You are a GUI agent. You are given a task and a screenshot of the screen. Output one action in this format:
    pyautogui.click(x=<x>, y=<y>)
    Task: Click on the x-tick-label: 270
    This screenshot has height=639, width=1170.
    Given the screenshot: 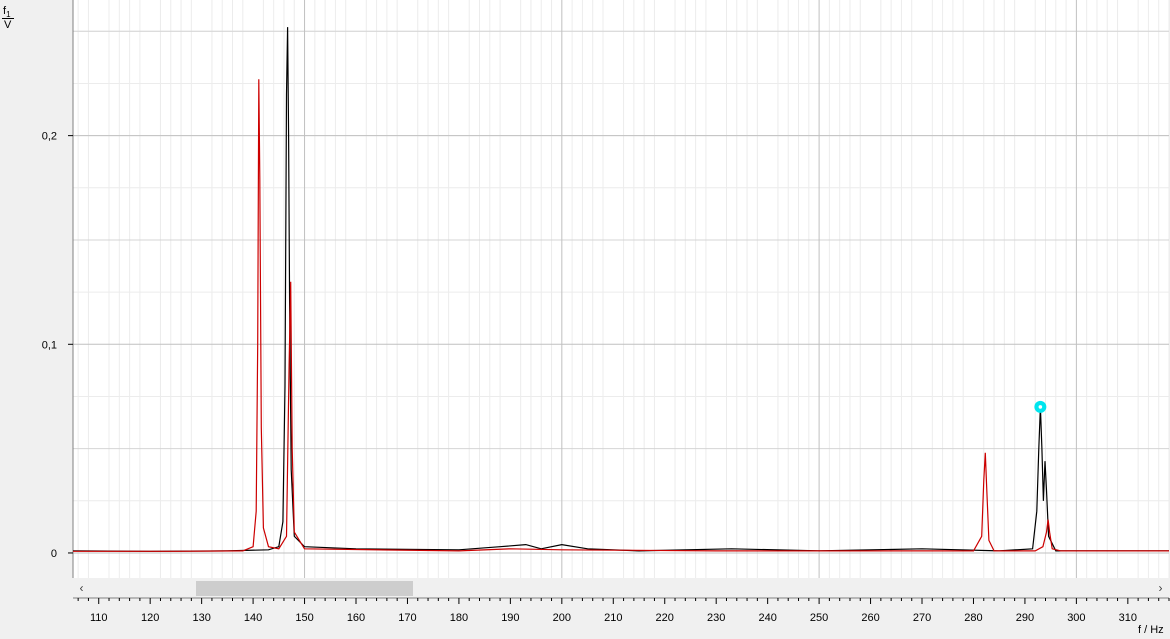 What is the action you would take?
    pyautogui.click(x=922, y=618)
    